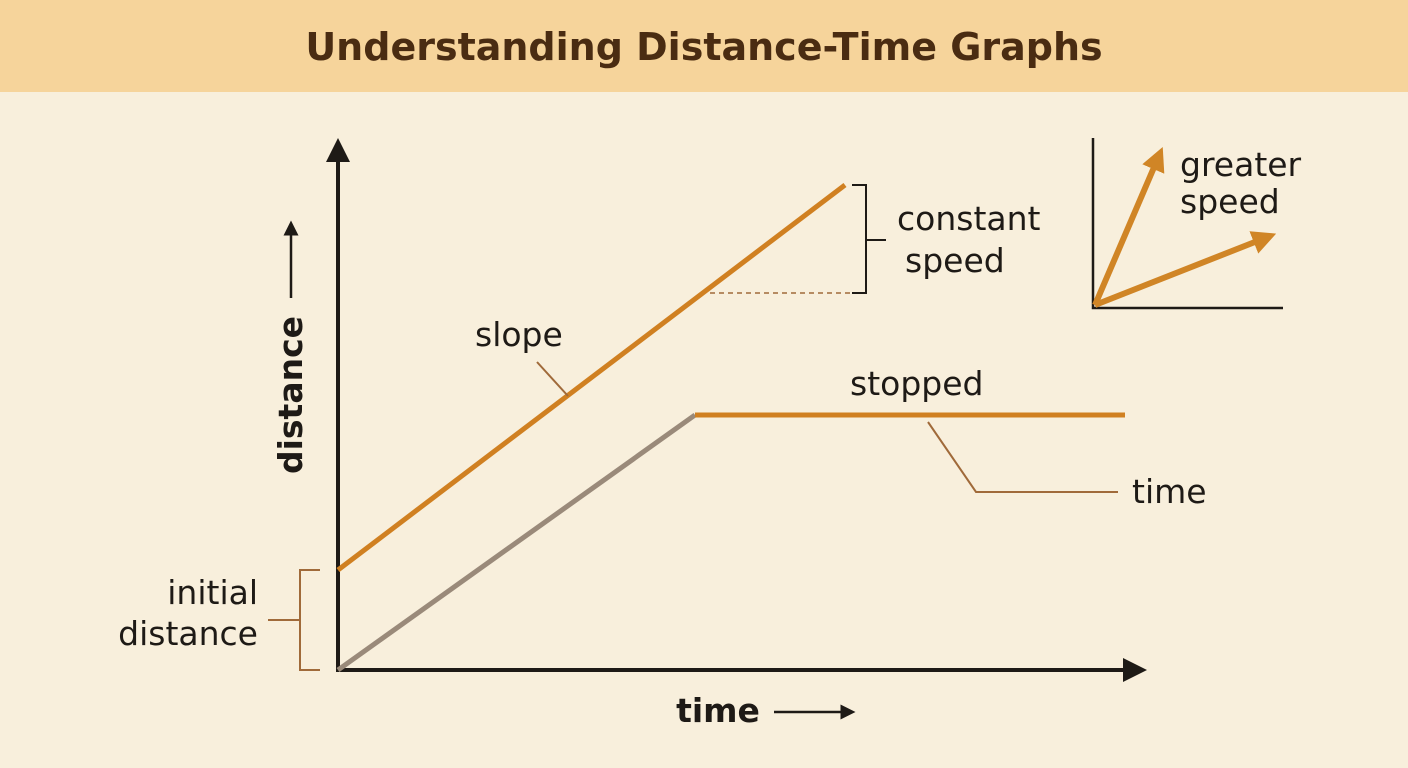 The image size is (1408, 768). What do you see at coordinates (869, 239) in the screenshot?
I see `speed-bracket` at bounding box center [869, 239].